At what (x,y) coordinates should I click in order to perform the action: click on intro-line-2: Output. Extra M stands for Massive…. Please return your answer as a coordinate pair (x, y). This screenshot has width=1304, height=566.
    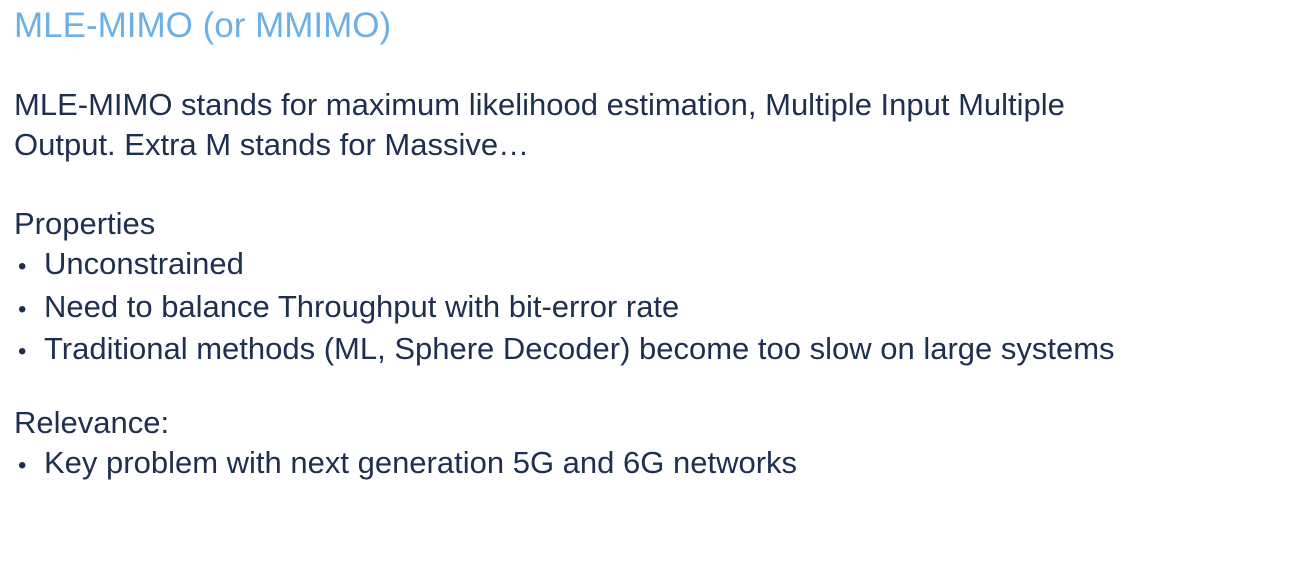
    Looking at the image, I should click on (272, 144).